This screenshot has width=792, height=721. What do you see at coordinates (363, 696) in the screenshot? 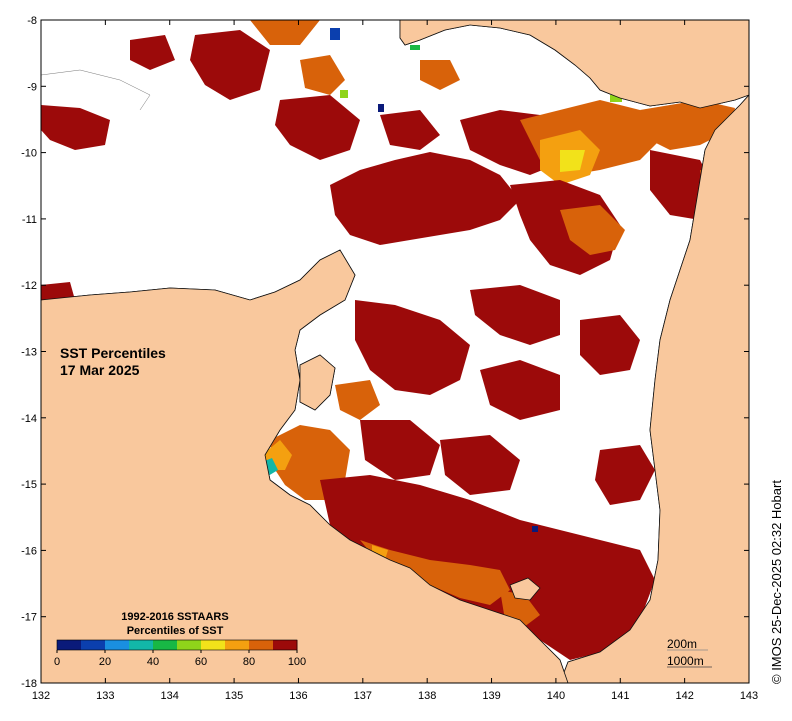
I see `x-tick-label: 137` at bounding box center [363, 696].